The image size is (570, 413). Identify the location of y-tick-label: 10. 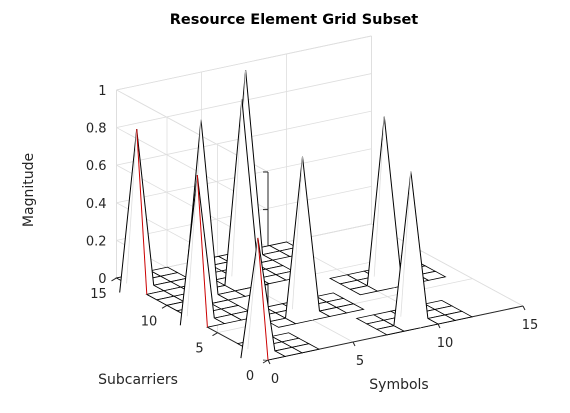
(149, 321).